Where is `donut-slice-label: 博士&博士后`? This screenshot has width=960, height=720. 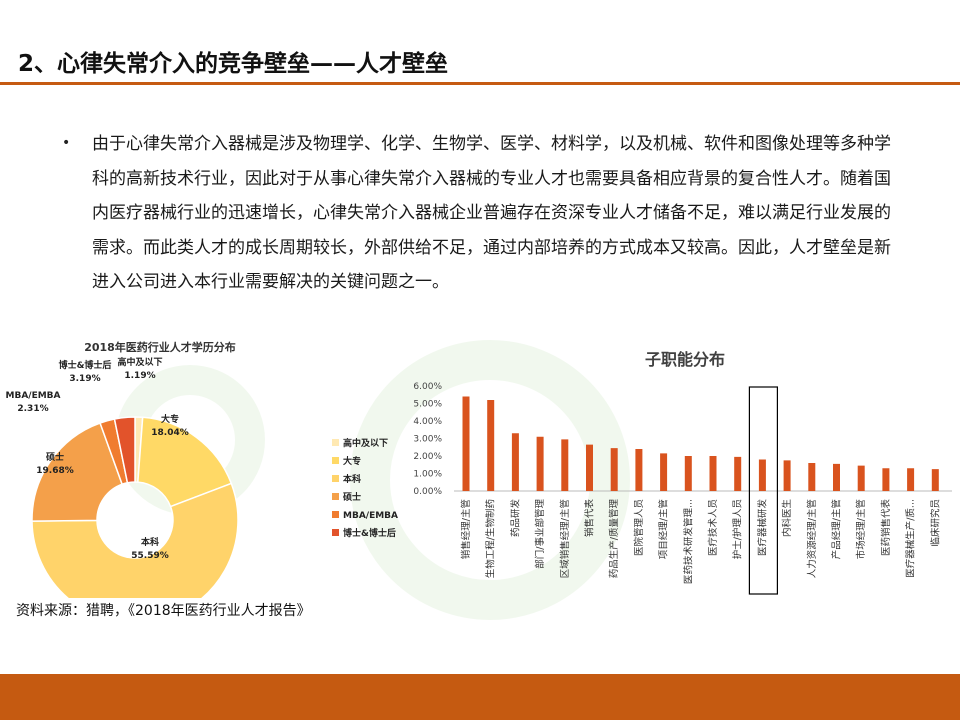
donut-slice-label: 博士&博士后 is located at coordinates (85, 365).